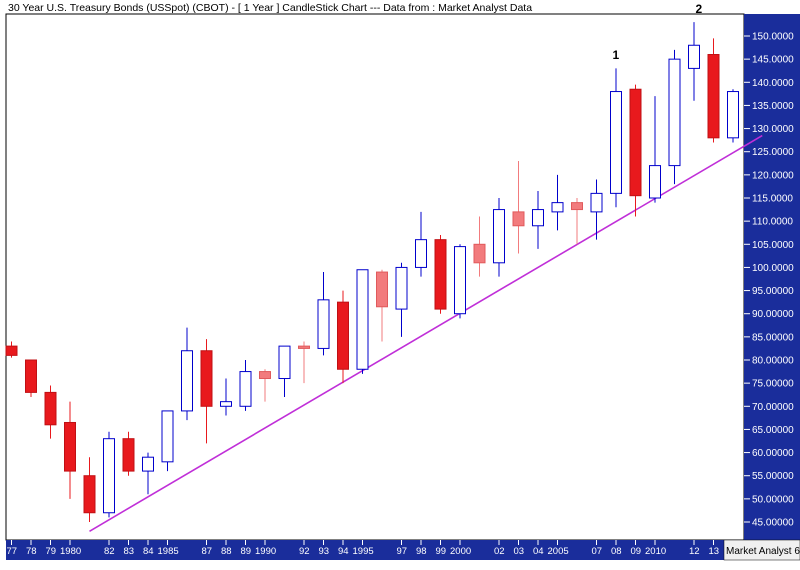 The width and height of the screenshot is (800, 570). Describe the element at coordinates (773, 268) in the screenshot. I see `y-tick-label: 100.0000` at that location.